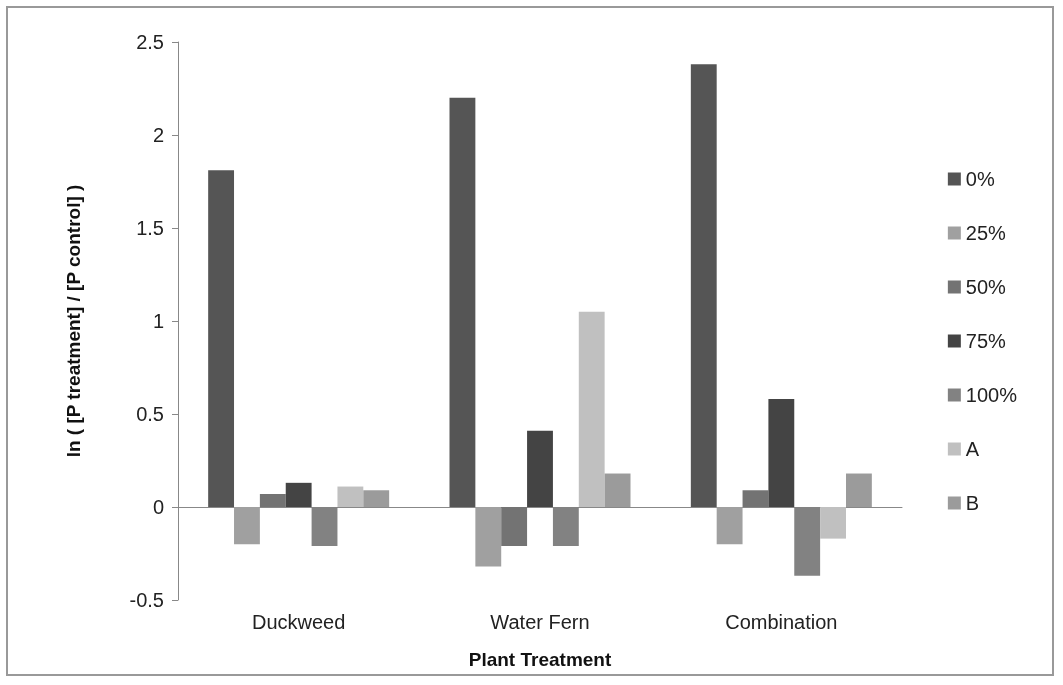 The width and height of the screenshot is (1063, 685). I want to click on x-tick-label: Water Fern, so click(540, 622).